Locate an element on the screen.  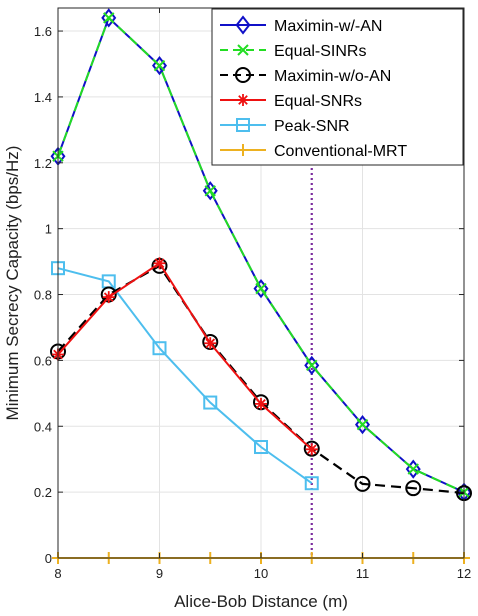
x-tick-label: 8 is located at coordinates (57, 573).